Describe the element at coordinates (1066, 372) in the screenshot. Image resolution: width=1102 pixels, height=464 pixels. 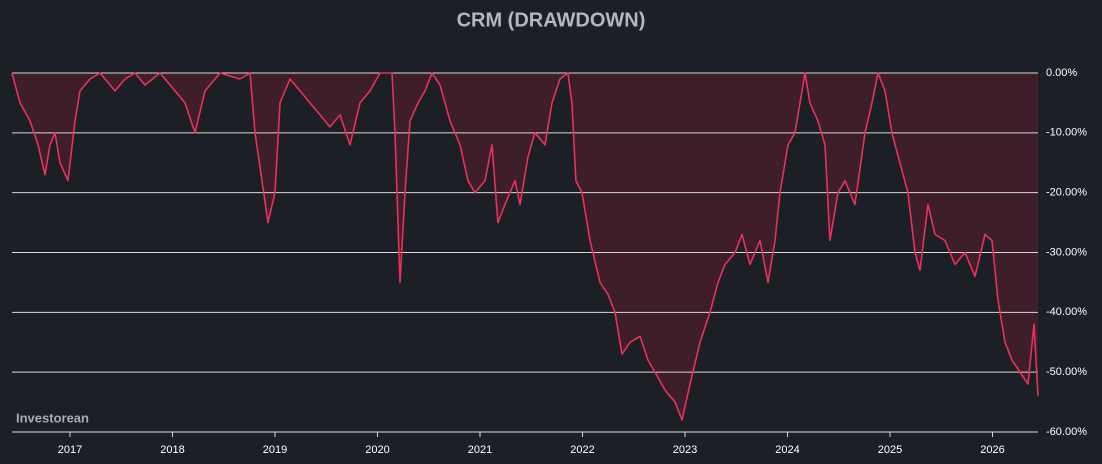
I see `y-tick-label: -50.00%` at that location.